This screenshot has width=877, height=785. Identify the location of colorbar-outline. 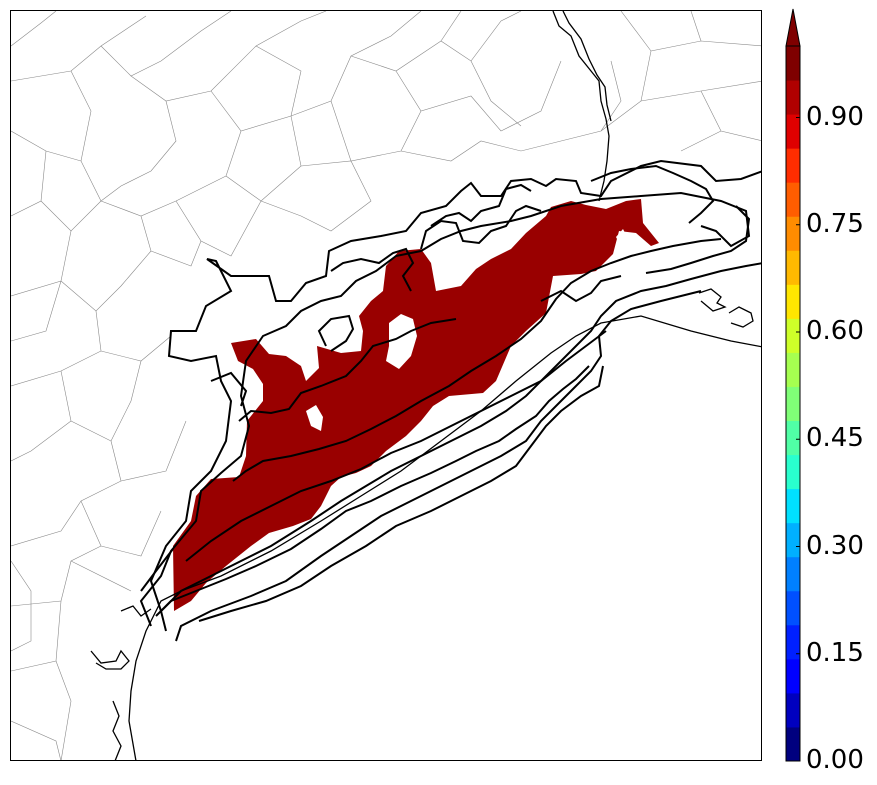
(793, 403).